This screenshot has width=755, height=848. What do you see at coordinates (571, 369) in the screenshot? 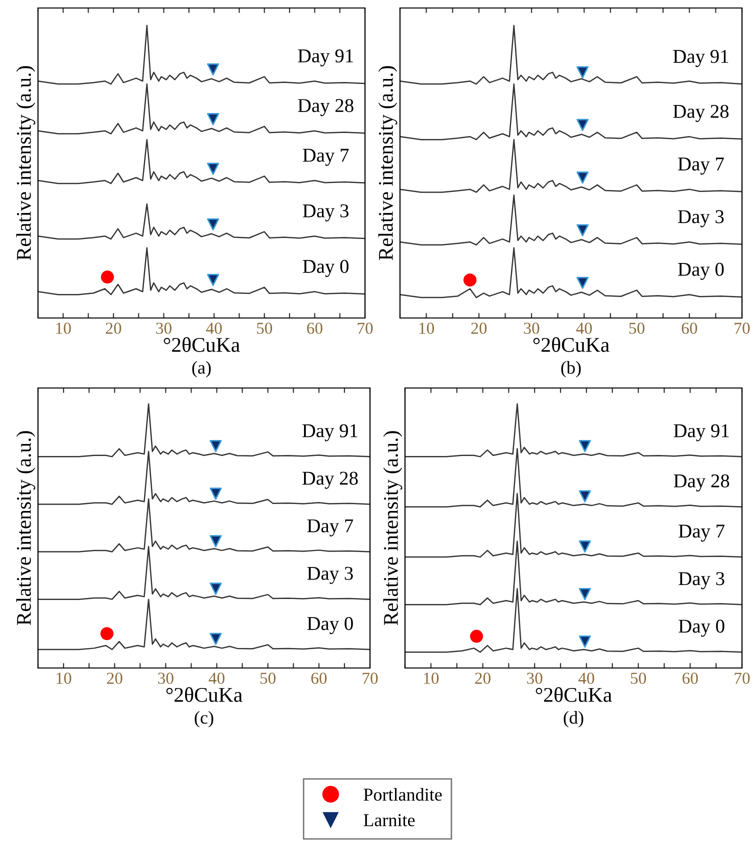
I see `text: (b)` at bounding box center [571, 369].